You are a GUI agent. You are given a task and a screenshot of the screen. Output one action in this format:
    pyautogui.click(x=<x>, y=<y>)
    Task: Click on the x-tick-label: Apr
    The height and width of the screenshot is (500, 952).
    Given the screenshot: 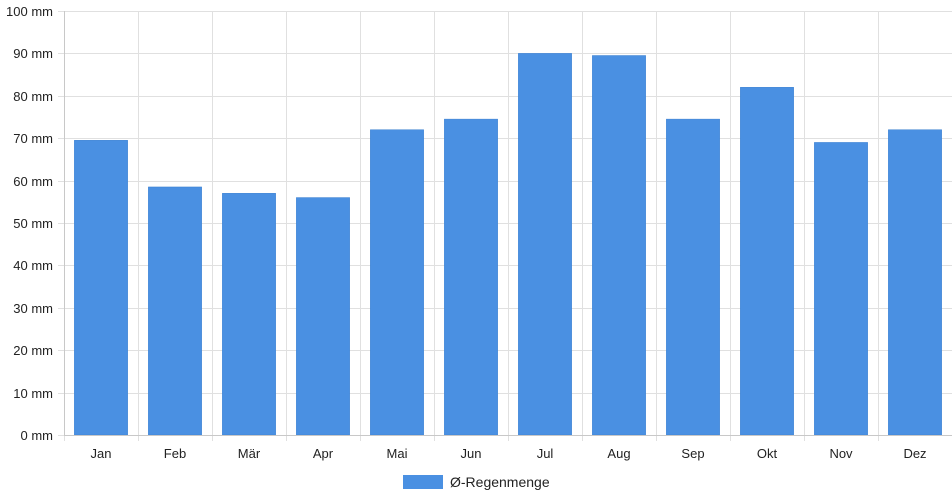 What is the action you would take?
    pyautogui.click(x=323, y=453)
    